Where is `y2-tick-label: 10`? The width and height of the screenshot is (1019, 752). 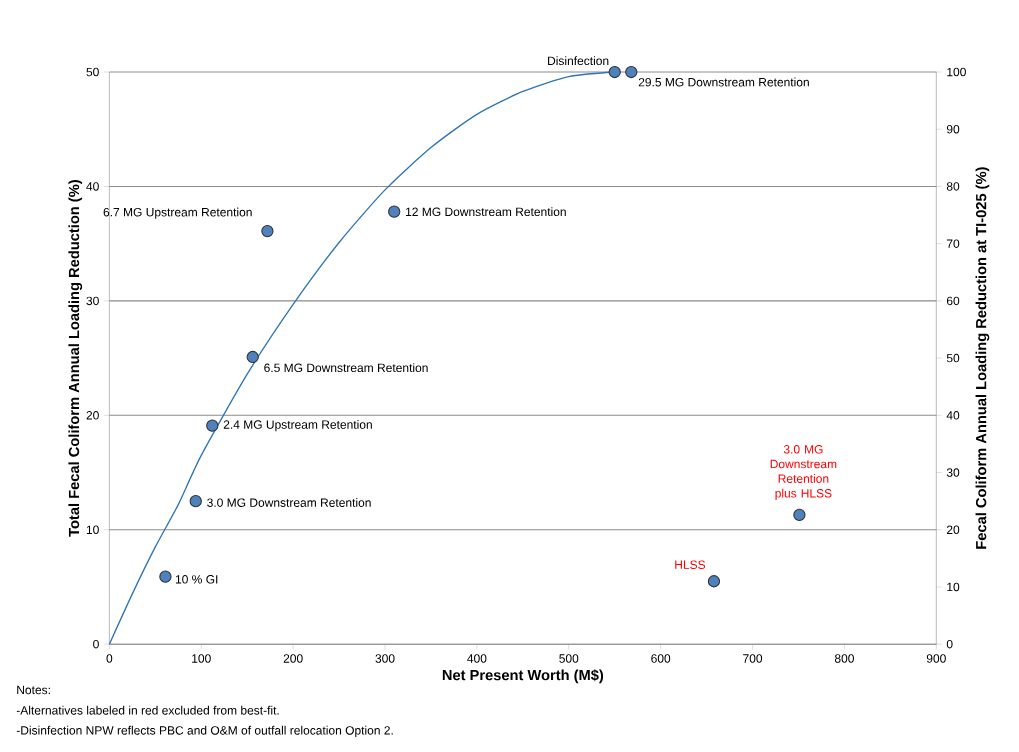
y2-tick-label: 10 is located at coordinates (953, 587).